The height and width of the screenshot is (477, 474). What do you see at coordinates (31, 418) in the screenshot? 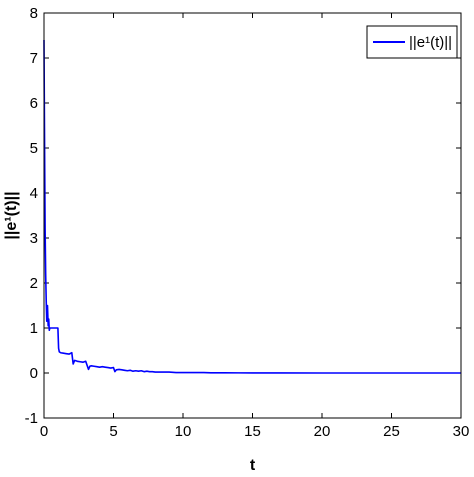
I see `y-tick-label: -1` at bounding box center [31, 418].